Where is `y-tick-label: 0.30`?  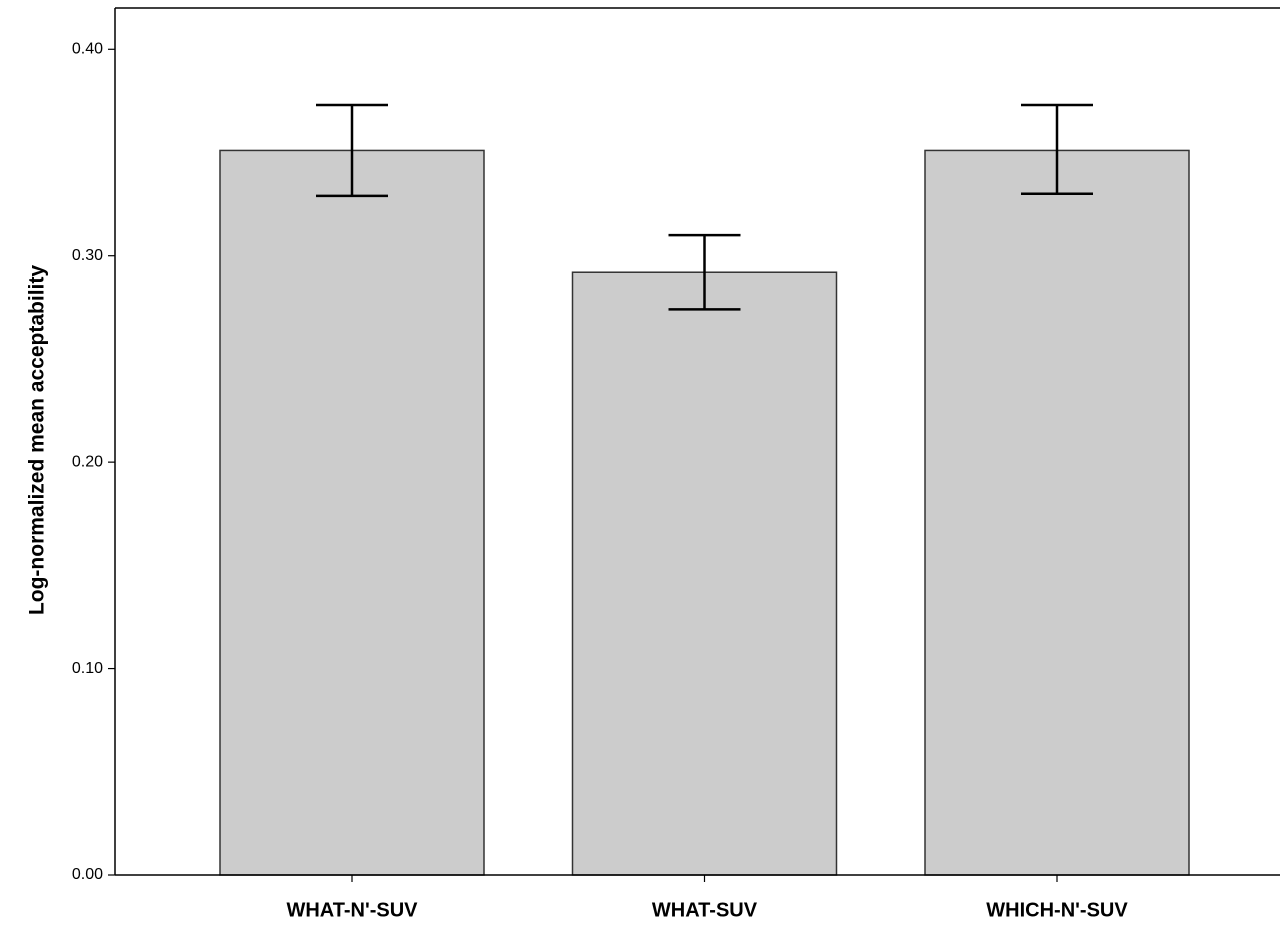 y-tick-label: 0.30 is located at coordinates (87, 255).